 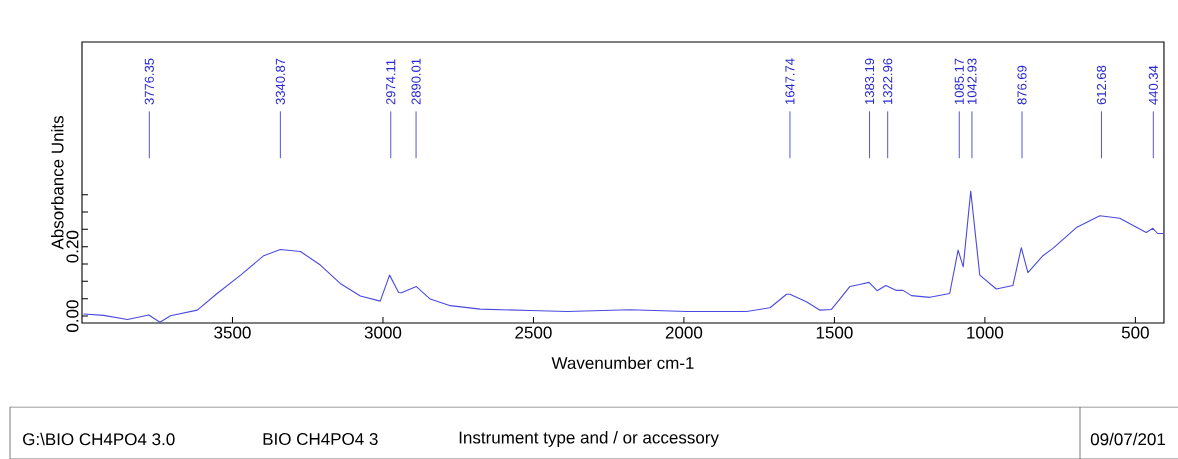 What do you see at coordinates (57, 183) in the screenshot?
I see `y-axis-title: Absorbance Units` at bounding box center [57, 183].